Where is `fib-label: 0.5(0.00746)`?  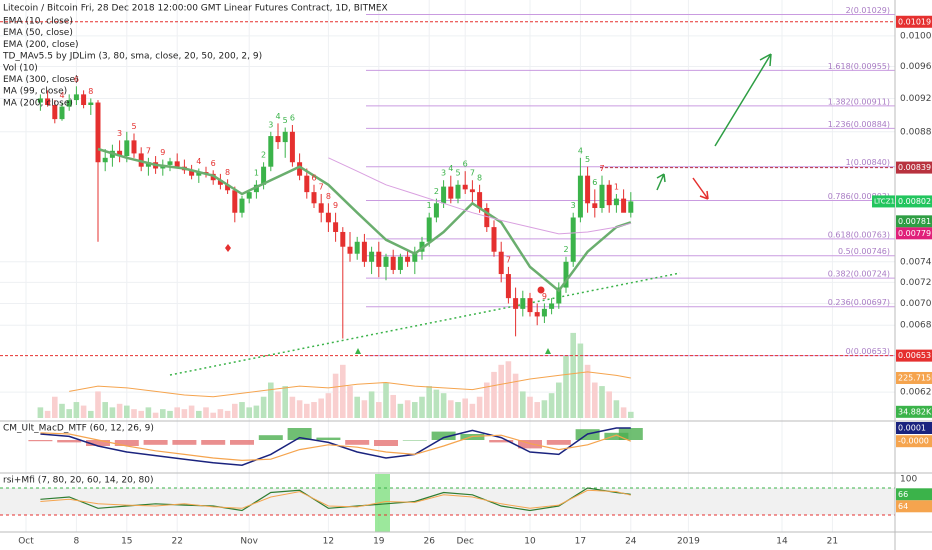 fib-label: 0.5(0.00746) is located at coordinates (864, 251).